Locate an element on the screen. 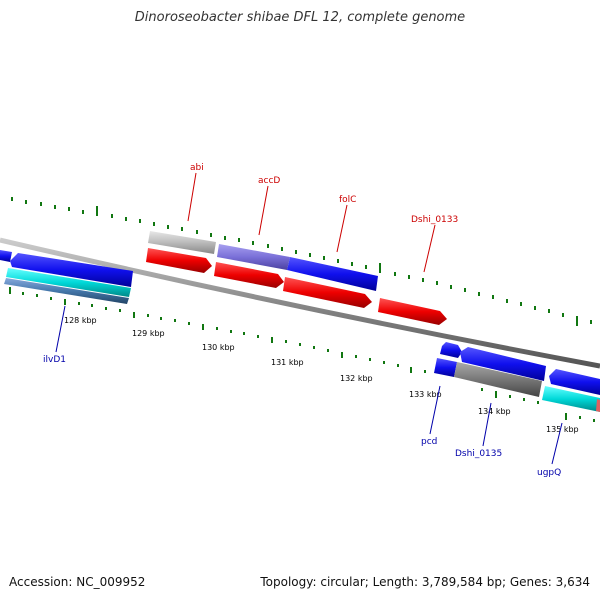 The width and height of the screenshot is (600, 600). tick-label-130: 130 kbp is located at coordinates (218, 347).